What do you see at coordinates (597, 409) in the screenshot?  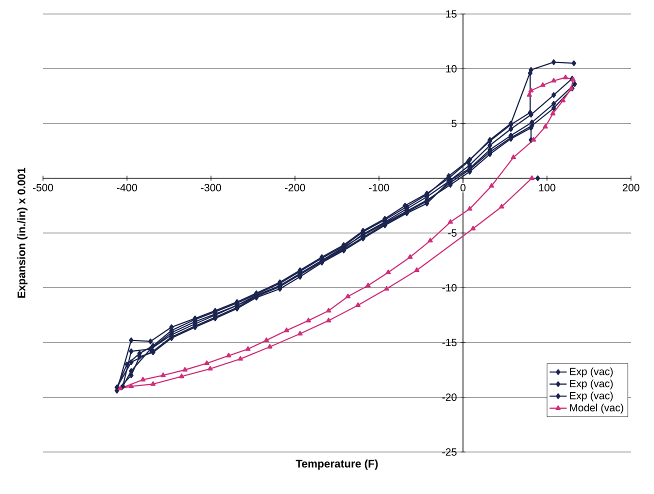 I see `legend-label: Model (vac)` at bounding box center [597, 409].